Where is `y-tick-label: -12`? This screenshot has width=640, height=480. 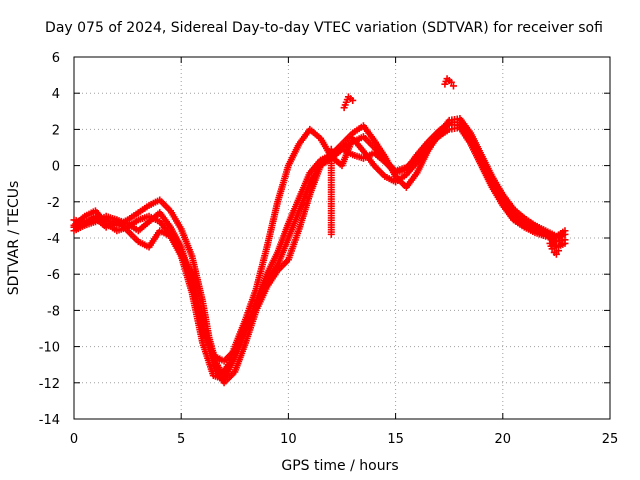
y-tick-label: -12 is located at coordinates (49, 384).